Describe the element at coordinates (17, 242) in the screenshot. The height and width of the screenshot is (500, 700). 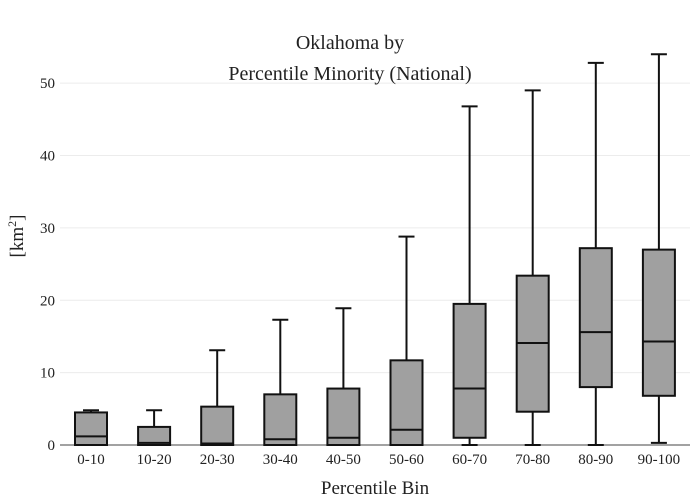
I see `y-axis-label-base: [km` at that location.